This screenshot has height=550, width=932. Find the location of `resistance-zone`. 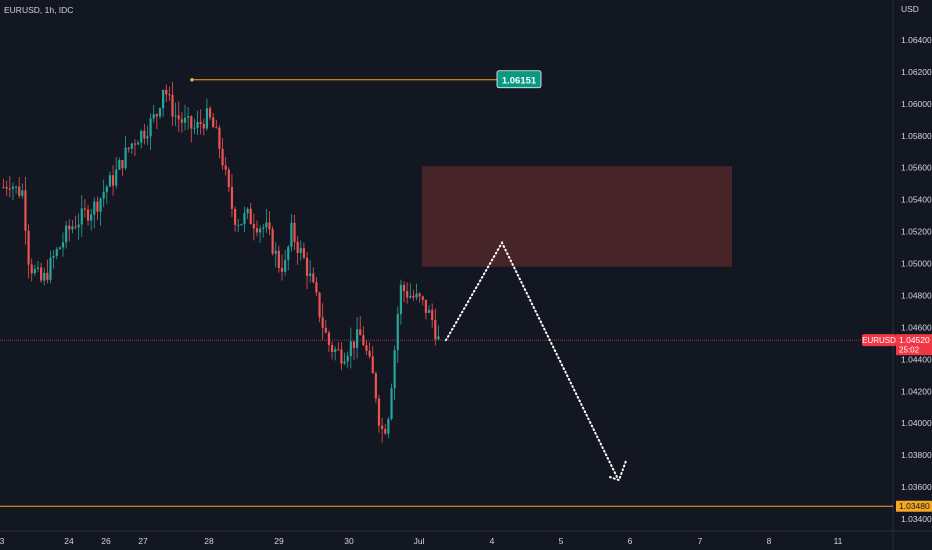

resistance-zone is located at coordinates (577, 216).